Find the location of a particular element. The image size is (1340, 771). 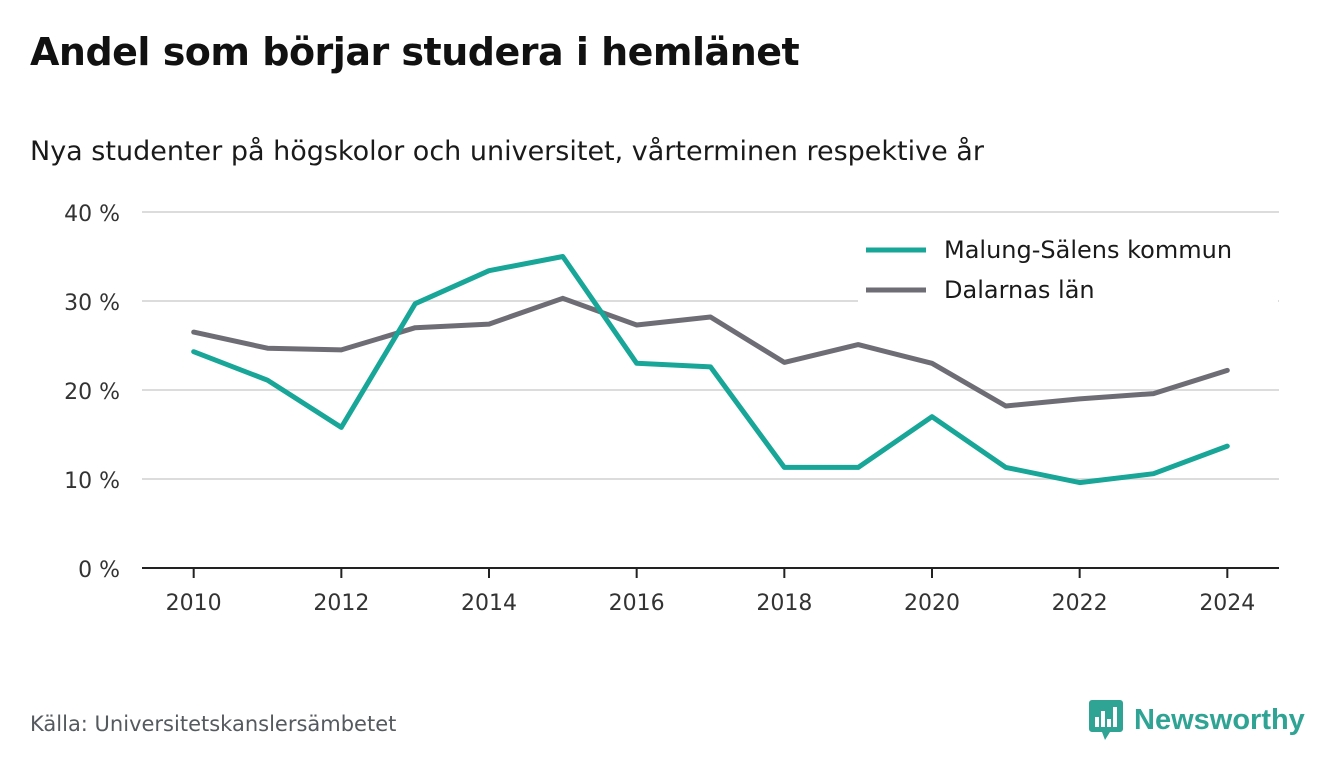

x-axis is located at coordinates (710, 572).